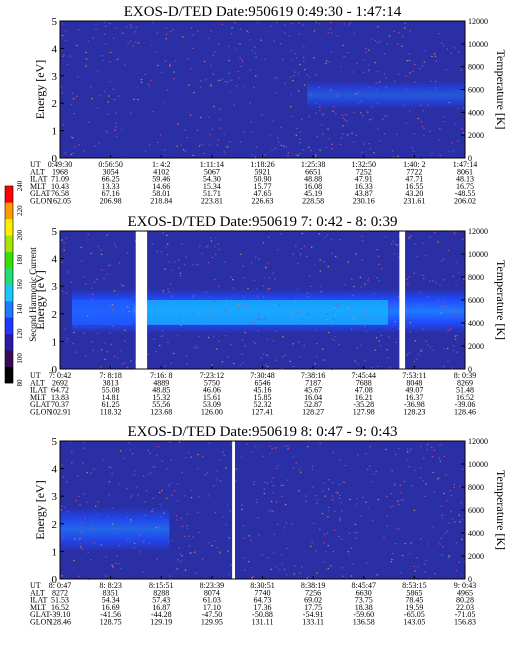 This screenshot has width=505, height=654. I want to click on orbit-value: 14.66, so click(161, 186).